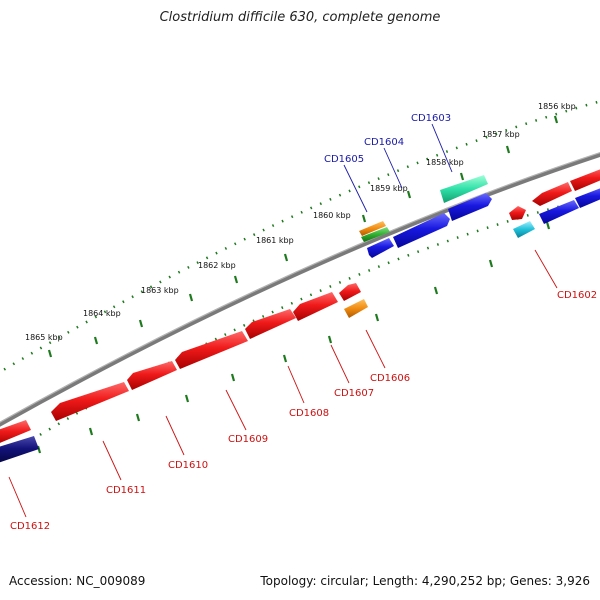  I want to click on gene-cd1612, so click(19, 450).